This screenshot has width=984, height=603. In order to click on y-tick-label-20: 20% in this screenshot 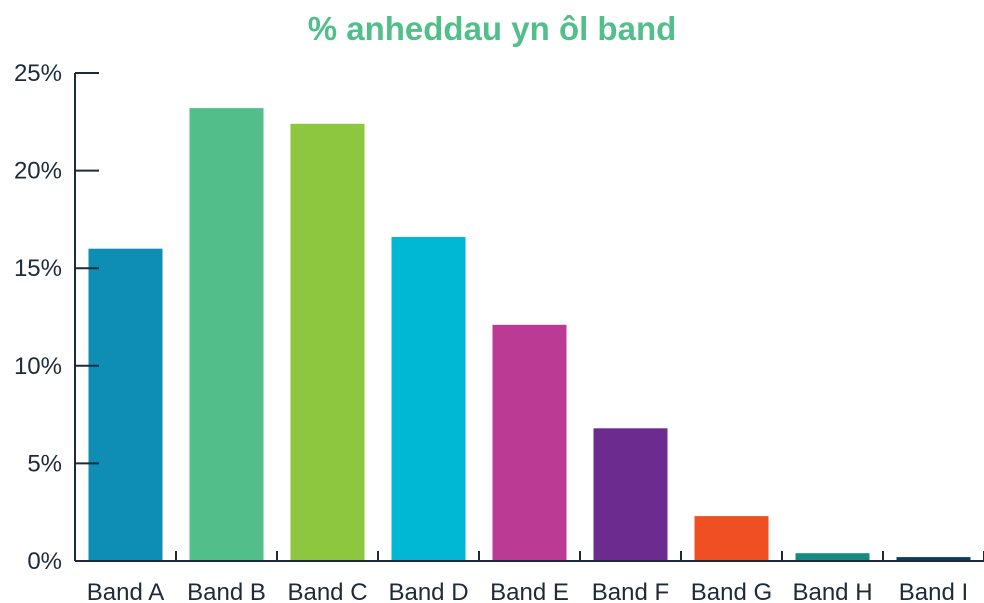, I will do `click(38, 171)`.